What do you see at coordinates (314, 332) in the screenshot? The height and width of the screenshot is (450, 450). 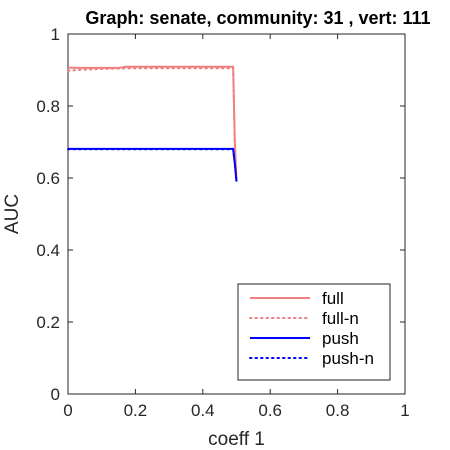 I see `legend-box` at bounding box center [314, 332].